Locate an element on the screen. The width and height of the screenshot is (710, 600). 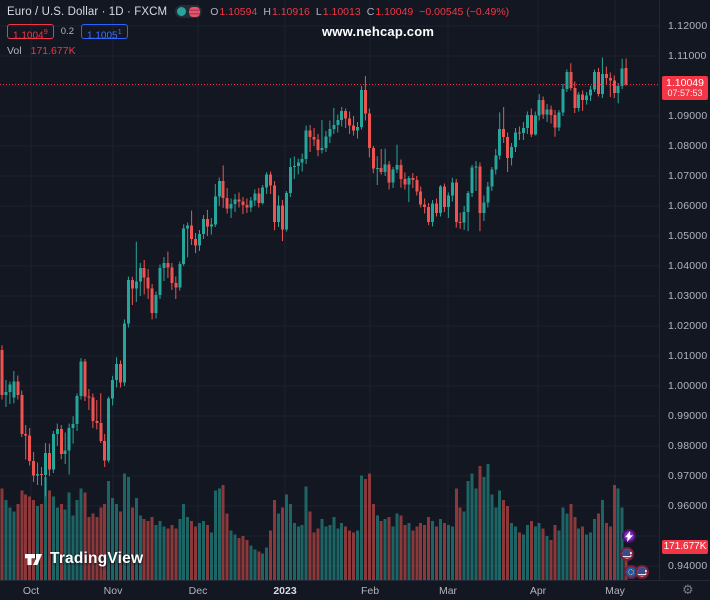
legend-toggle is located at coordinates (189, 11).